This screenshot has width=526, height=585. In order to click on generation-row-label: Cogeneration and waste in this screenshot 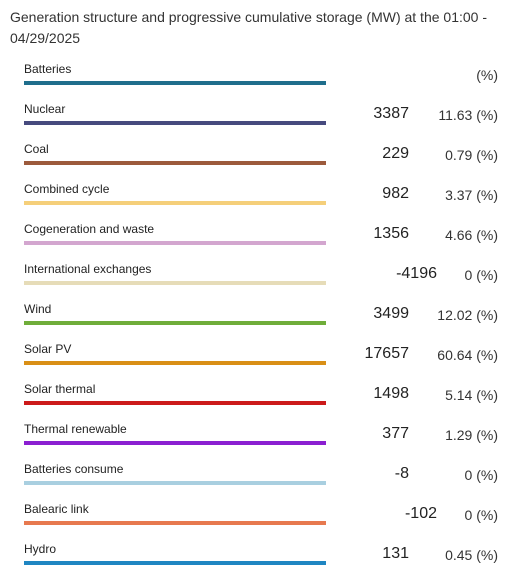, I will do `click(89, 229)`.